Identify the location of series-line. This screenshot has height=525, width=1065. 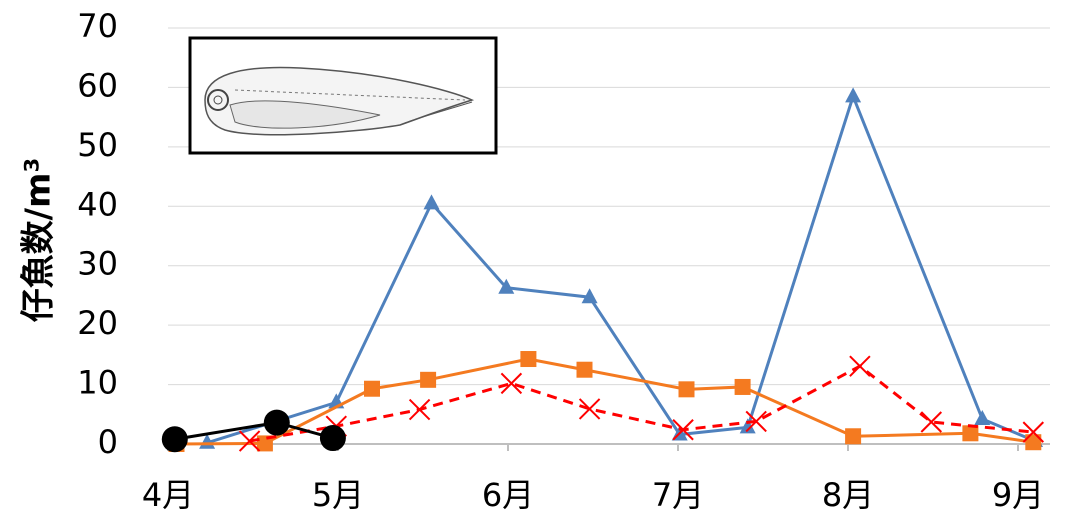
(641, 403).